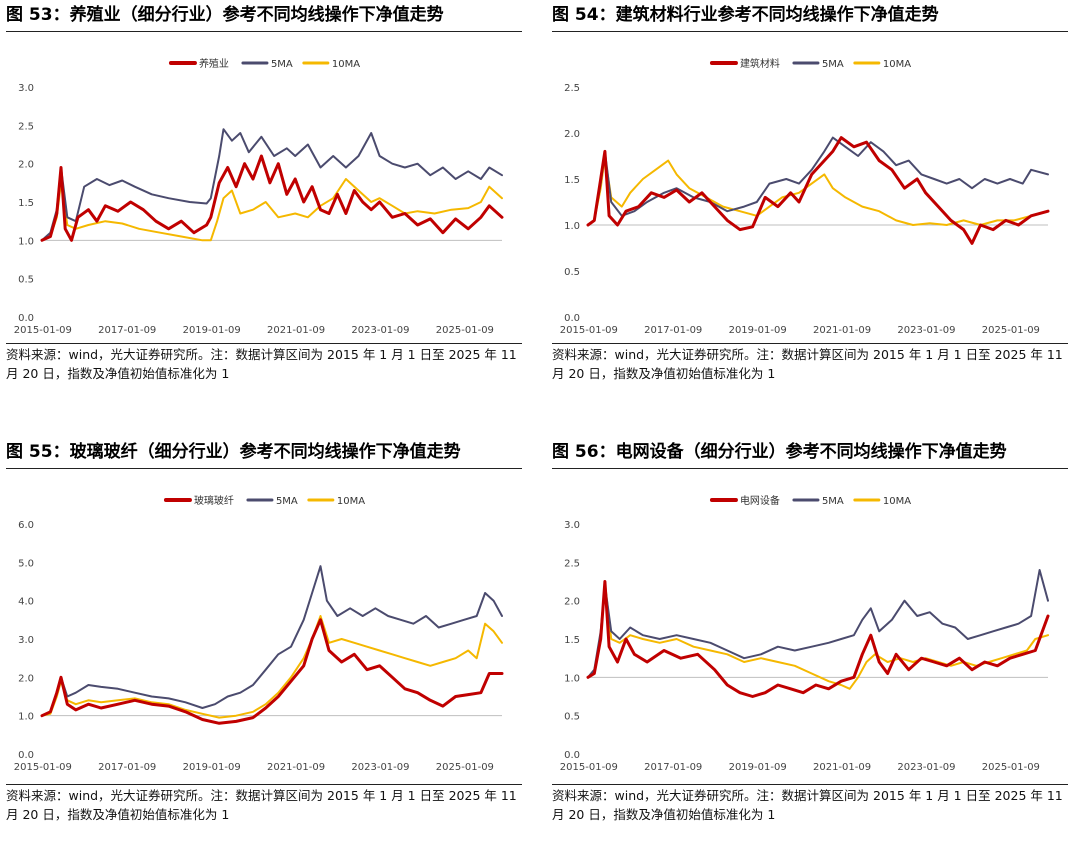  What do you see at coordinates (214, 63) in the screenshot?
I see `legend-label: 养殖业` at bounding box center [214, 63].